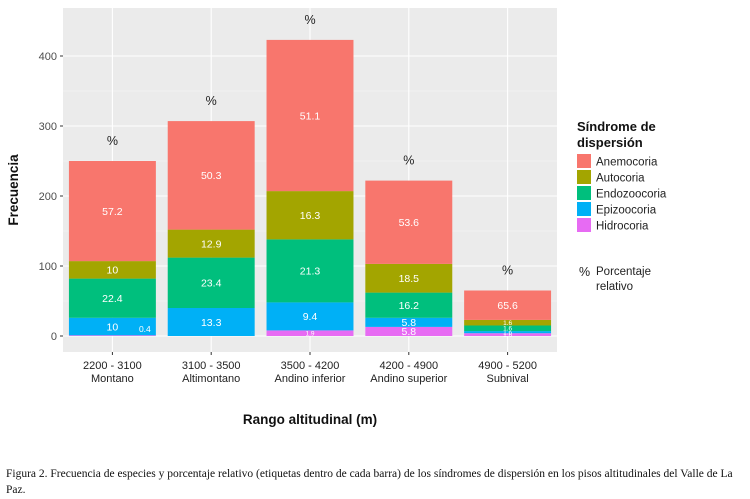 The height and width of the screenshot is (499, 750). I want to click on legend-percent-label: Porcentaje, so click(623, 272).